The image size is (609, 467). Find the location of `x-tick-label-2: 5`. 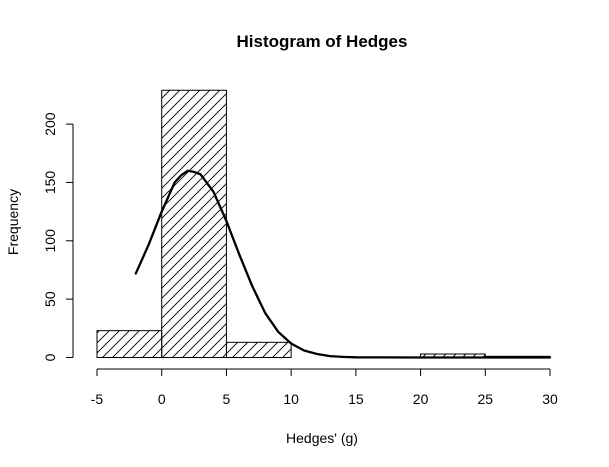

x-tick-label-2: 5 is located at coordinates (227, 399).